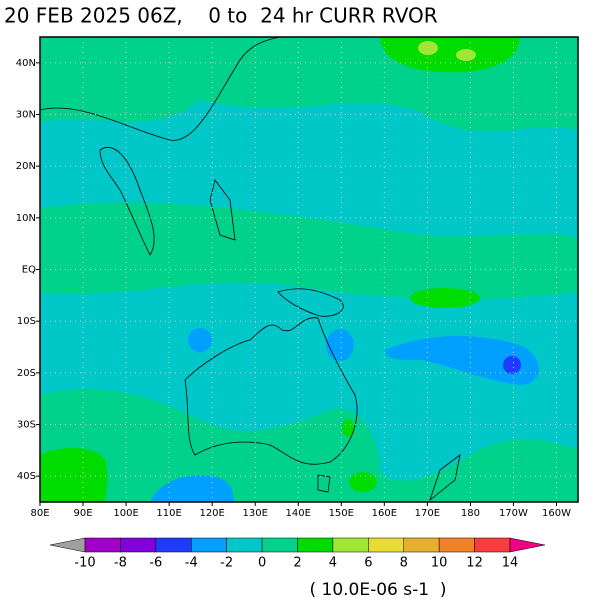 The width and height of the screenshot is (600, 610). What do you see at coordinates (368, 563) in the screenshot?
I see `colorbar-label: 6` at bounding box center [368, 563].